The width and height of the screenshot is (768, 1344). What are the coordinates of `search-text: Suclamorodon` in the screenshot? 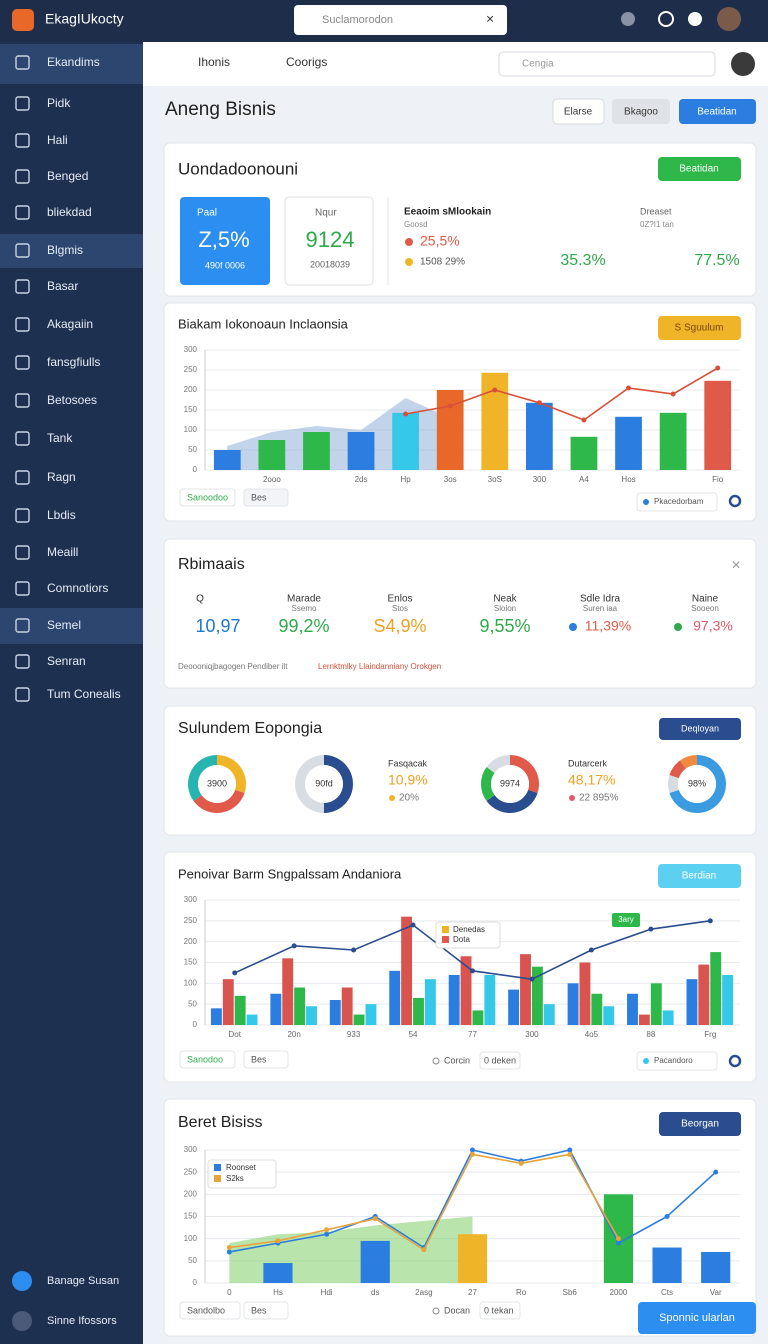 It's located at (357, 20).